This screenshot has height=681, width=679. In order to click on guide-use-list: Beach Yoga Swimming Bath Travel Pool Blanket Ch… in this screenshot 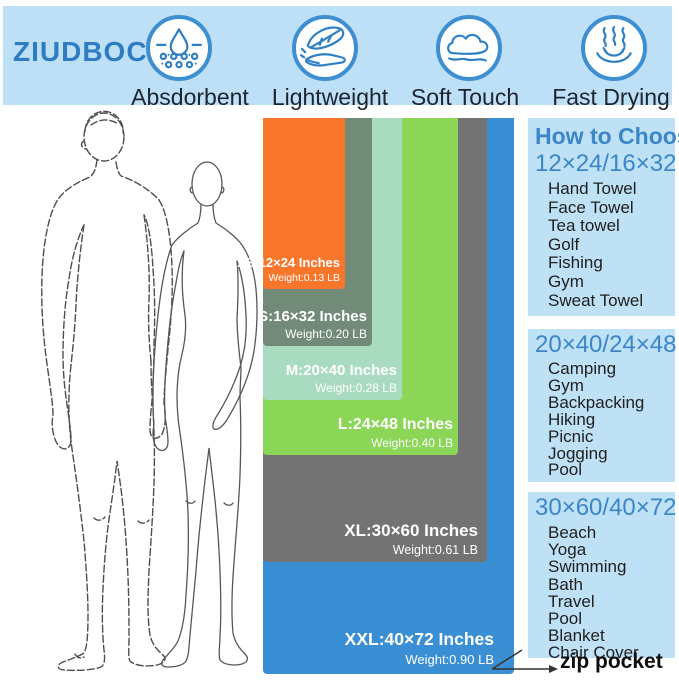, I will do `click(601, 593)`.